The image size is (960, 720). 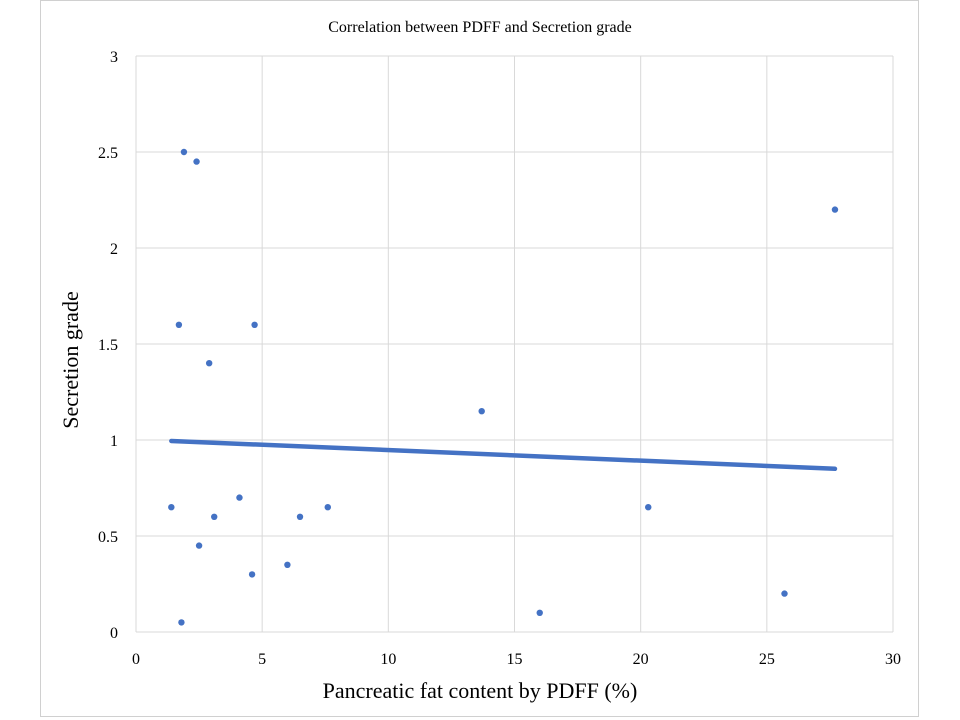 What do you see at coordinates (114, 57) in the screenshot?
I see `y-tick-label: 3` at bounding box center [114, 57].